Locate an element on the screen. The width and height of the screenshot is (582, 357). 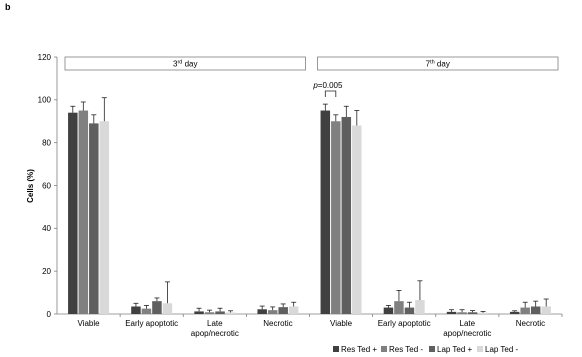
y-tick-label: 0 is located at coordinates (49, 314).